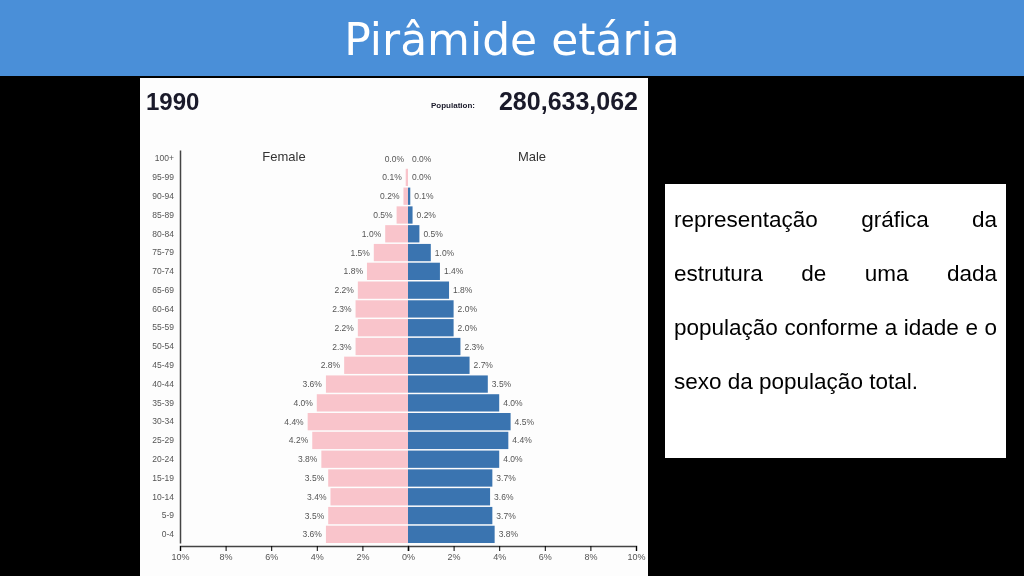  I want to click on y-tick-label: 45-49, so click(163, 365).